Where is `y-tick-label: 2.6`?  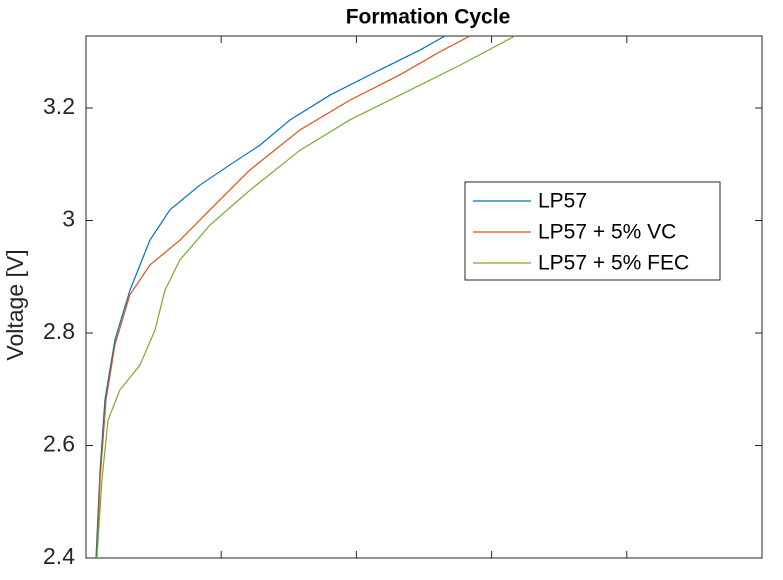
y-tick-label: 2.6 is located at coordinates (59, 444).